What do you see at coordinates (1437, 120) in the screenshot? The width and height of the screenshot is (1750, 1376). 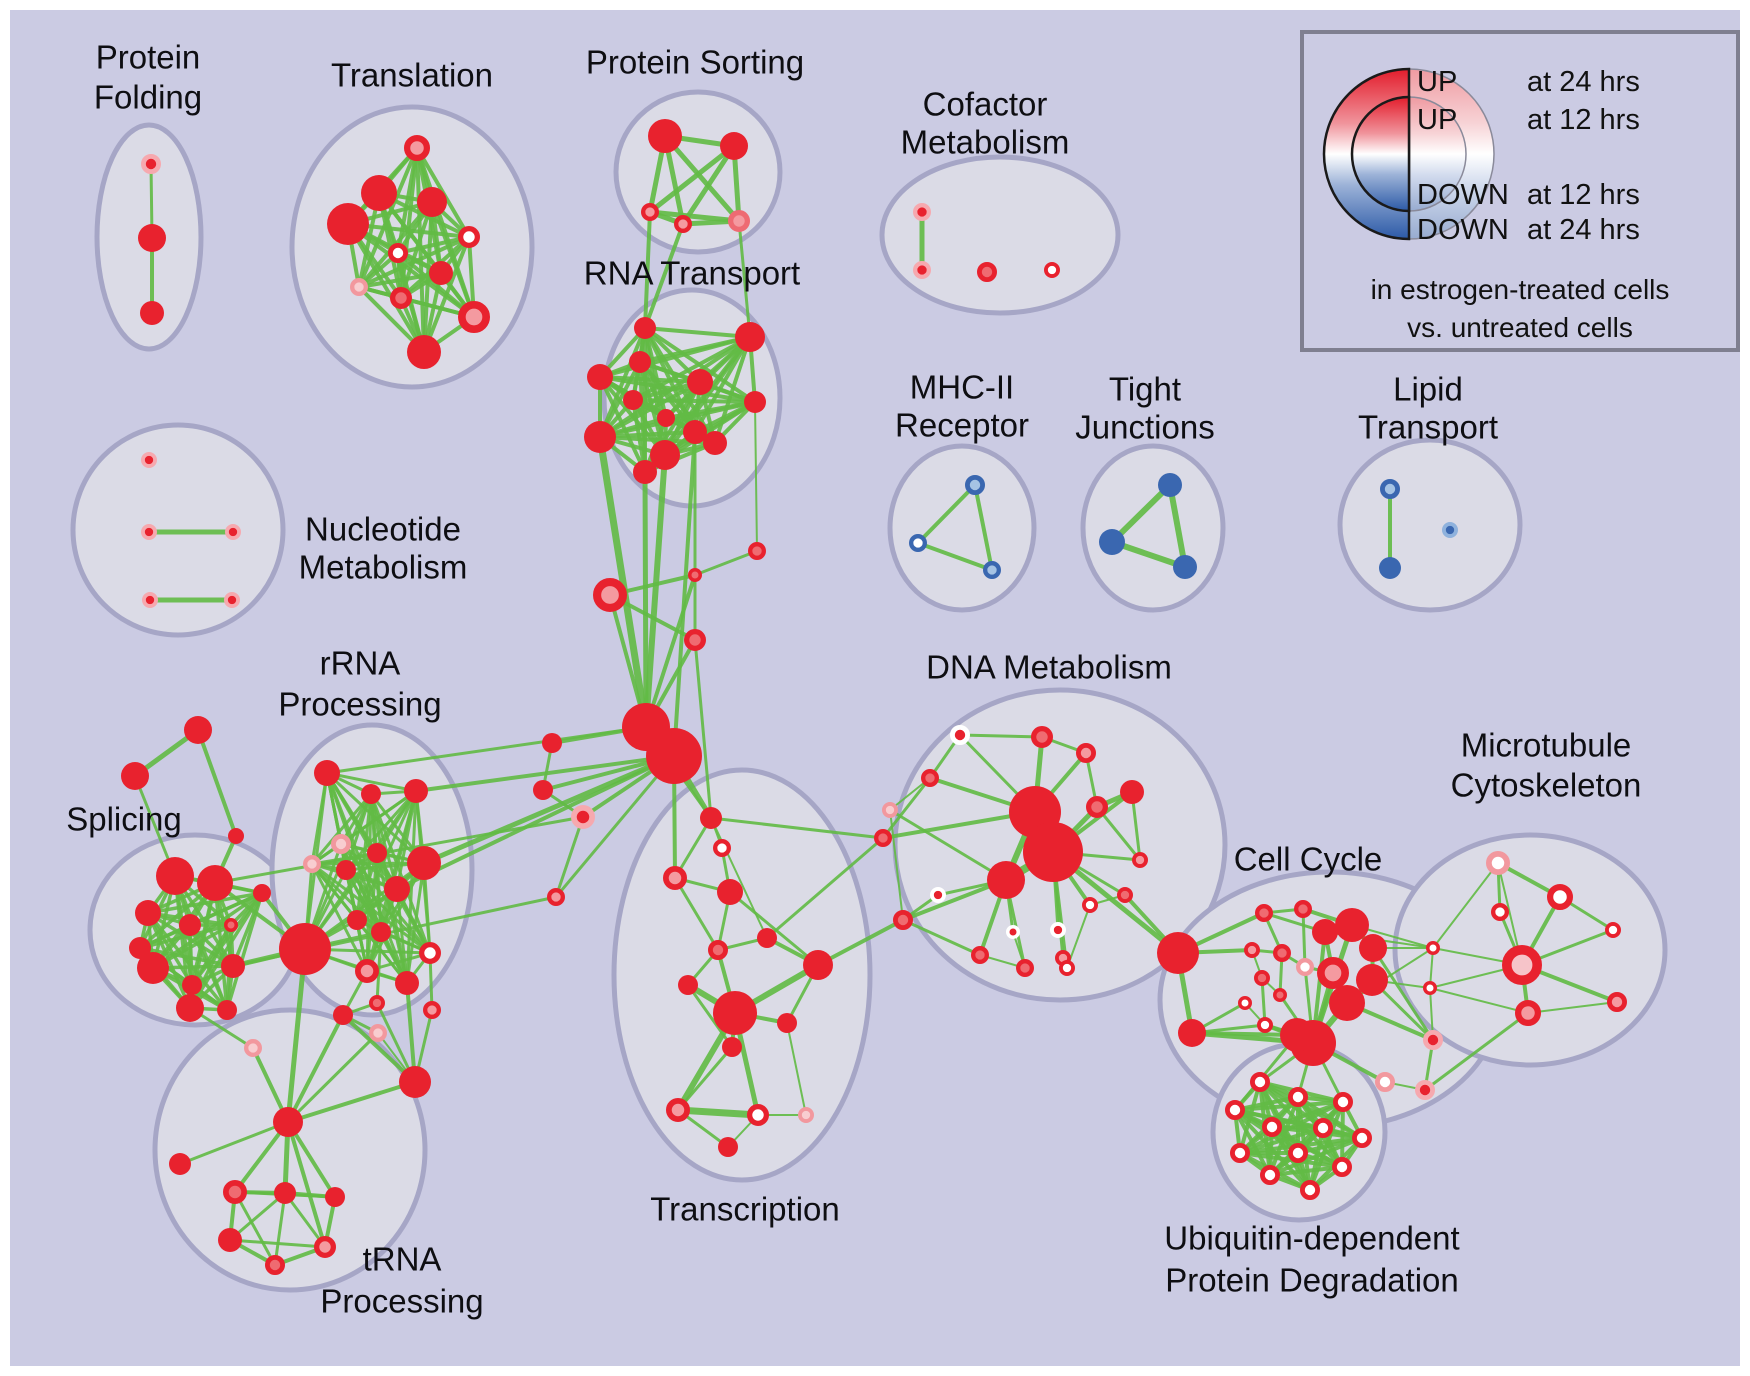 I see `legend-term: UP` at bounding box center [1437, 120].